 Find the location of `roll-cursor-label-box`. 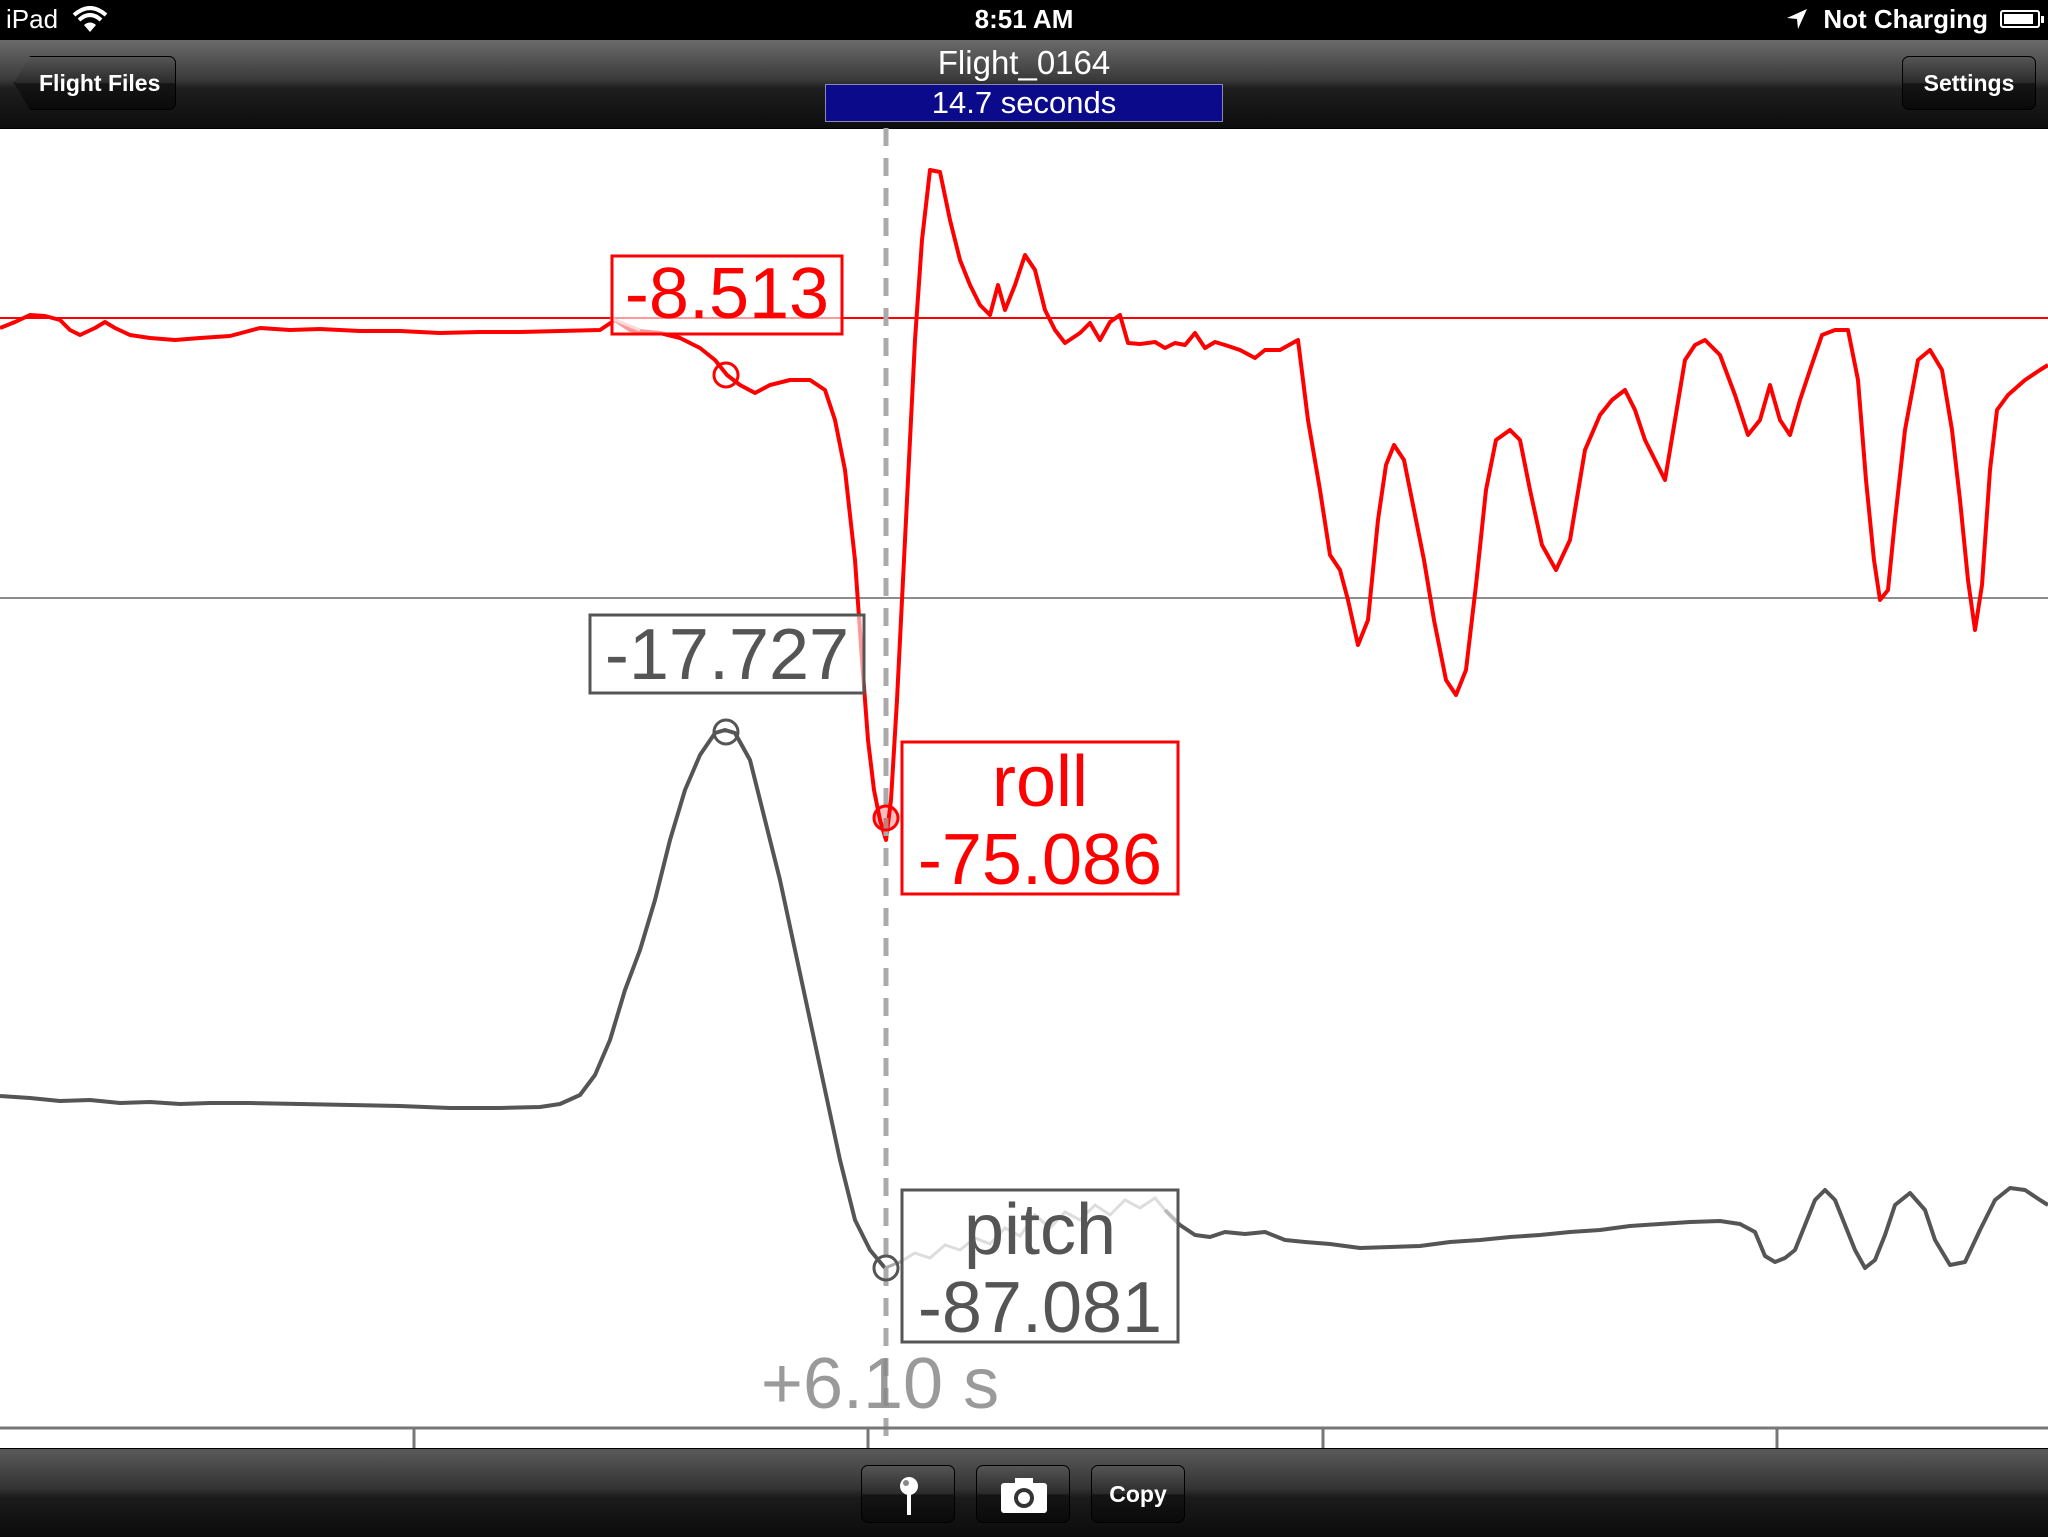

roll-cursor-label-box is located at coordinates (1040, 818).